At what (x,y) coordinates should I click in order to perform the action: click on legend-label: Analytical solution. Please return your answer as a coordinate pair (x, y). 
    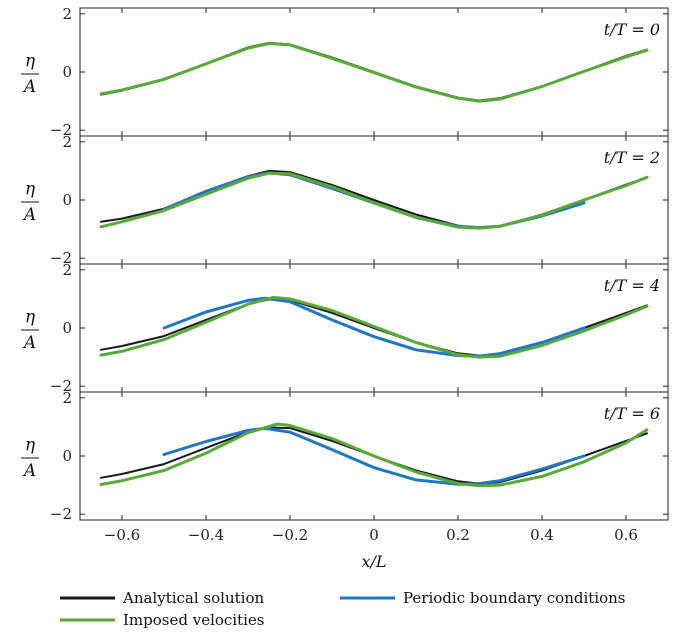
    Looking at the image, I should click on (193, 598).